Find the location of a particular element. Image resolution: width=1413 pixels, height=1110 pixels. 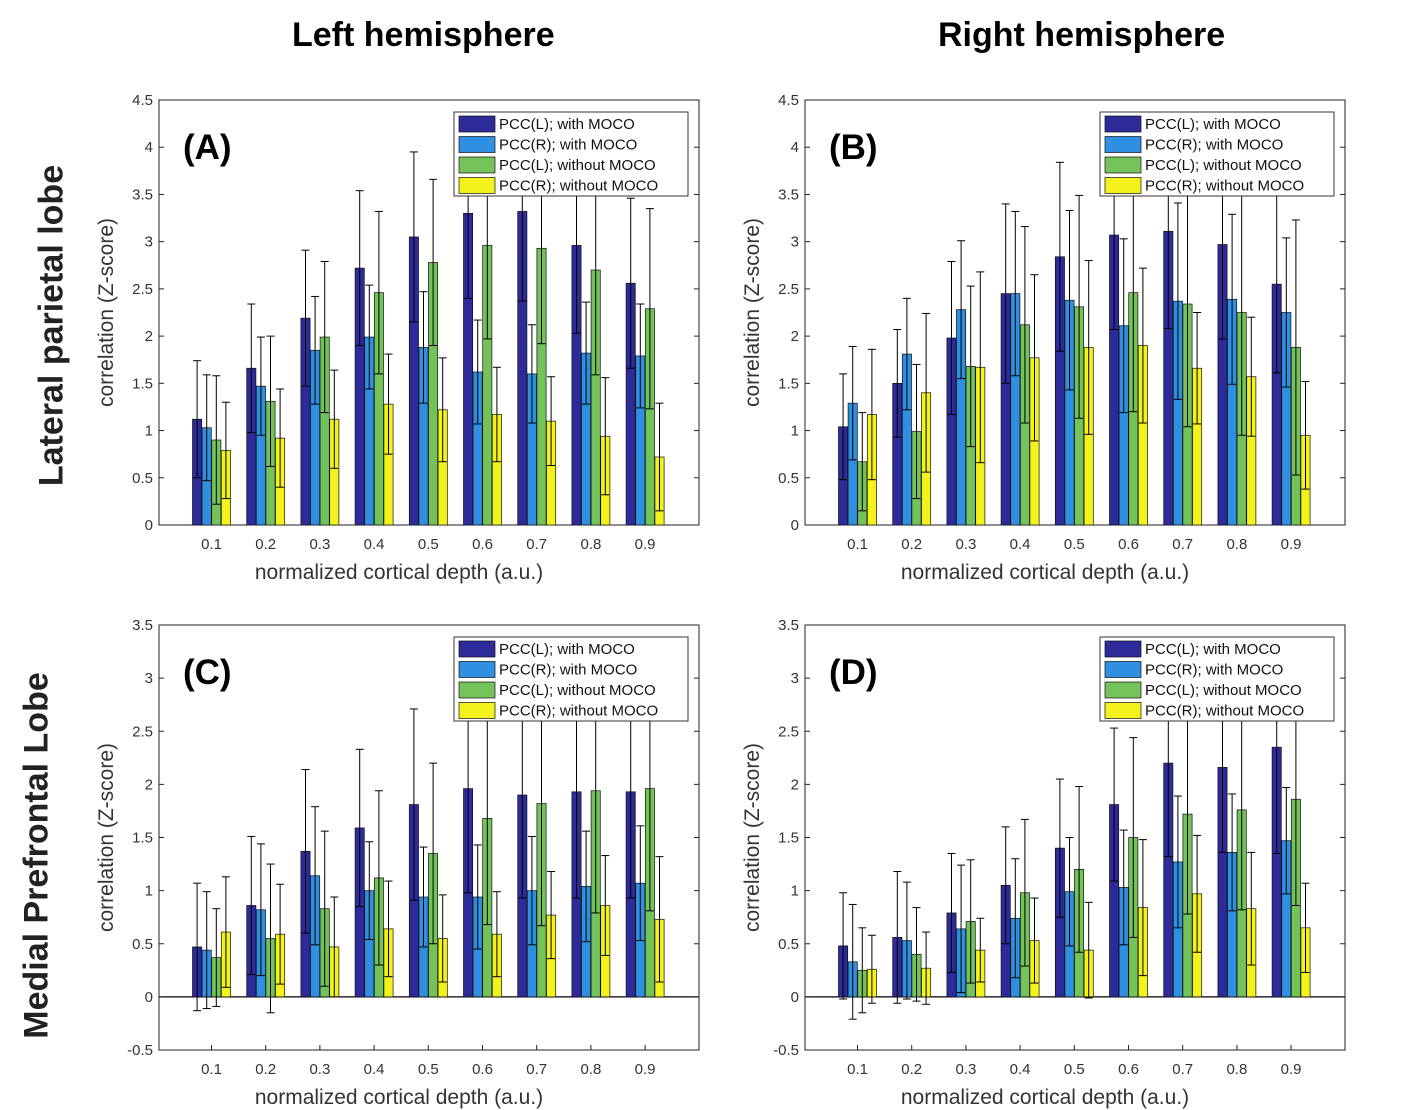

panel-label: (A) is located at coordinates (207, 147).